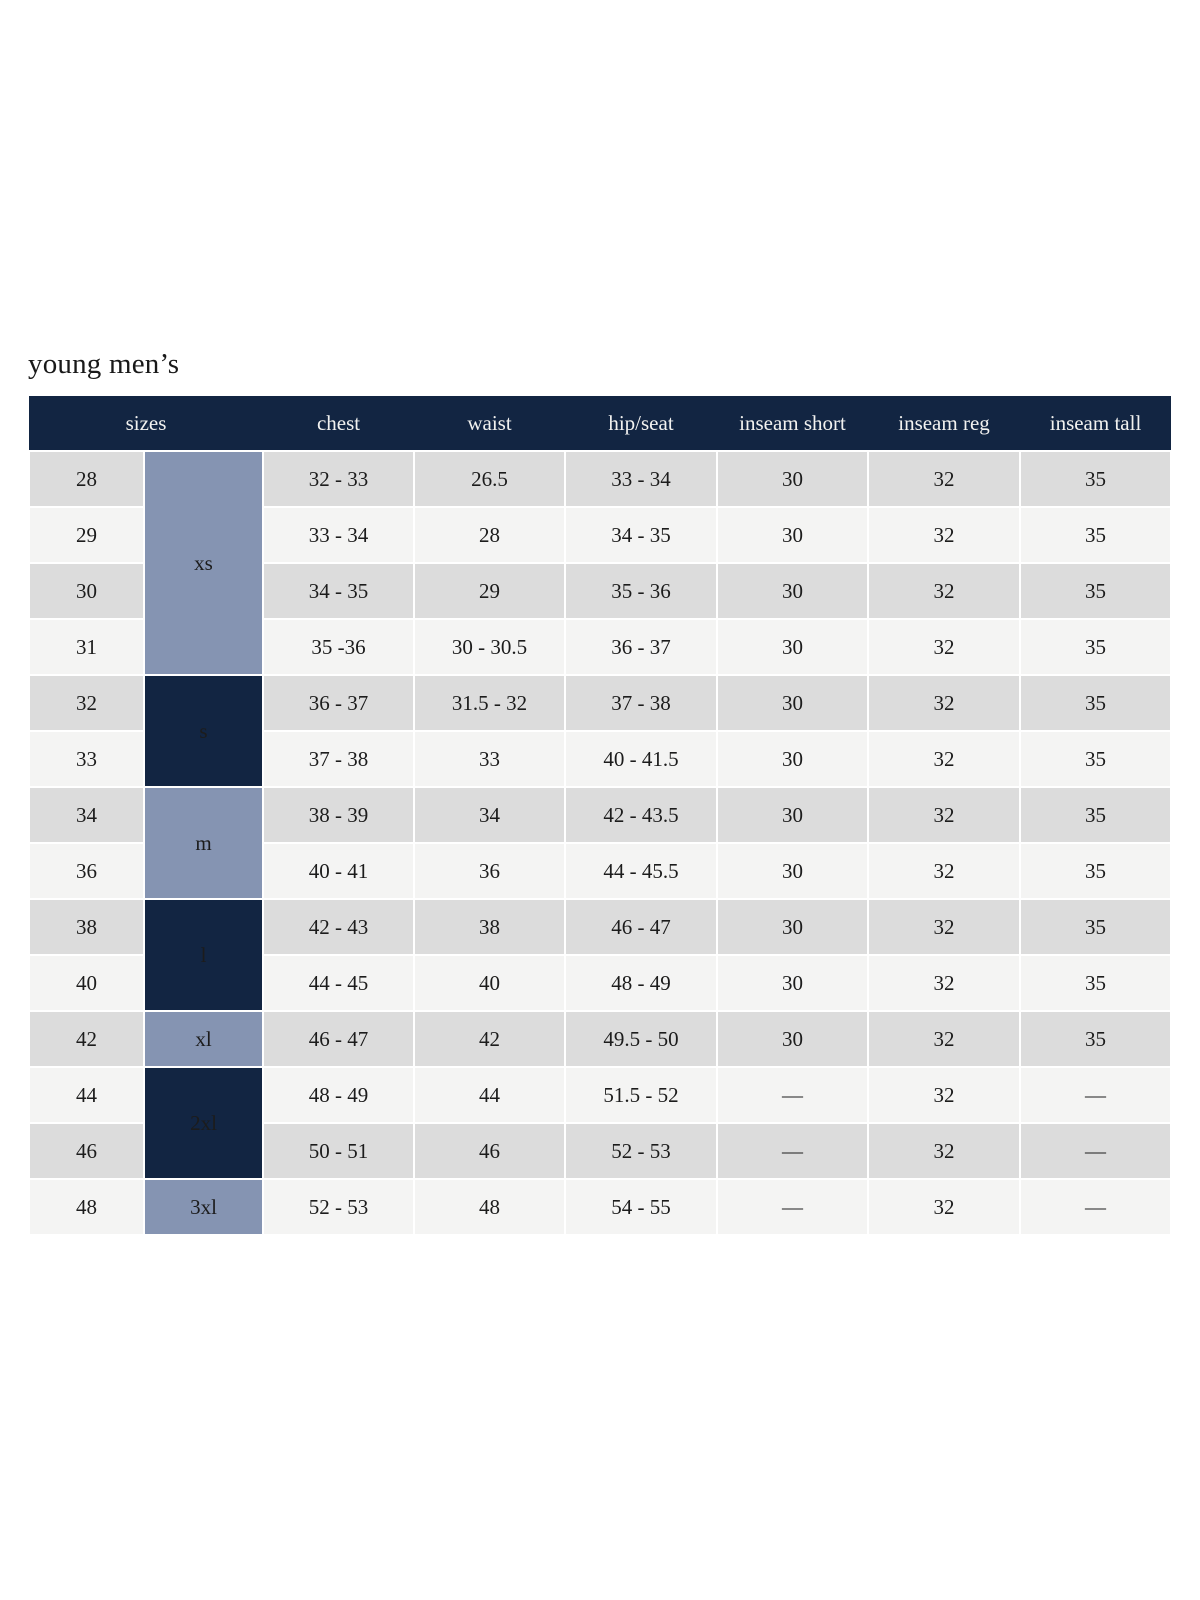 The width and height of the screenshot is (1200, 1600). I want to click on table-row: 38 l 42 - 43 38 46 - 47 30 32 35, so click(600, 955).